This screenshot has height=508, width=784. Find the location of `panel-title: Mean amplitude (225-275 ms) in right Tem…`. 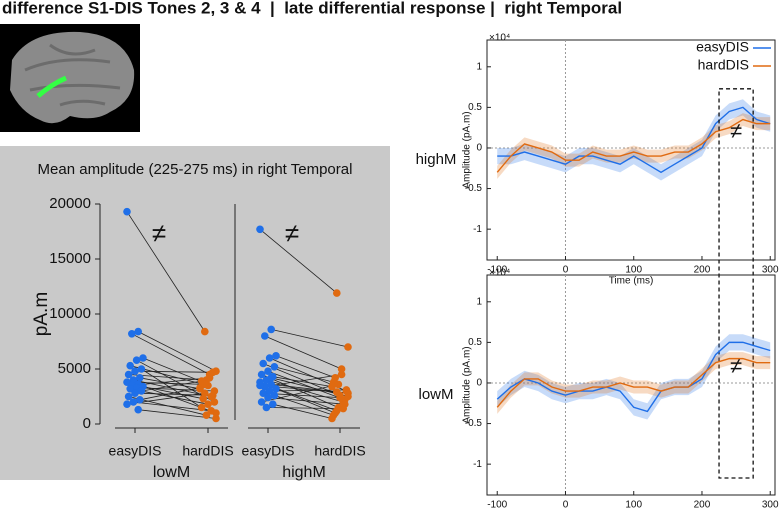

panel-title: Mean amplitude (225-275 ms) in right Tem… is located at coordinates (195, 169).